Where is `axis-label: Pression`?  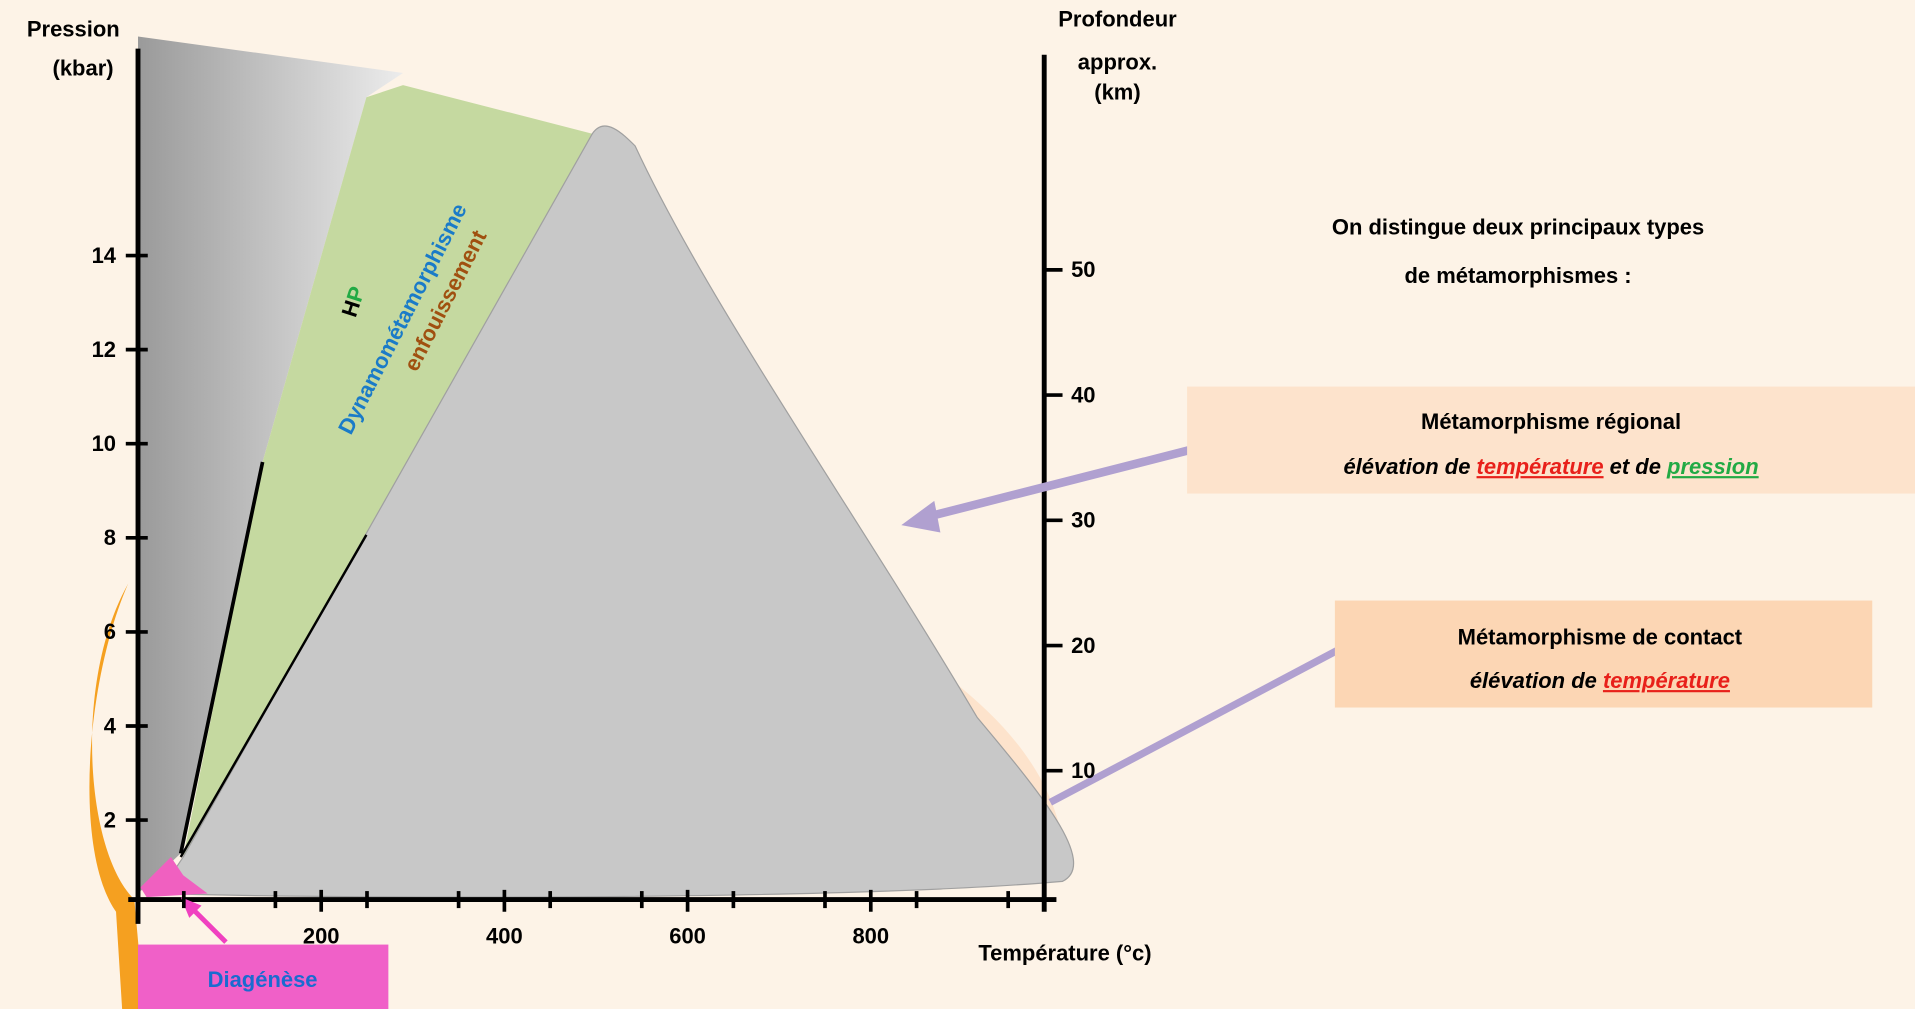 axis-label: Pression is located at coordinates (73, 29).